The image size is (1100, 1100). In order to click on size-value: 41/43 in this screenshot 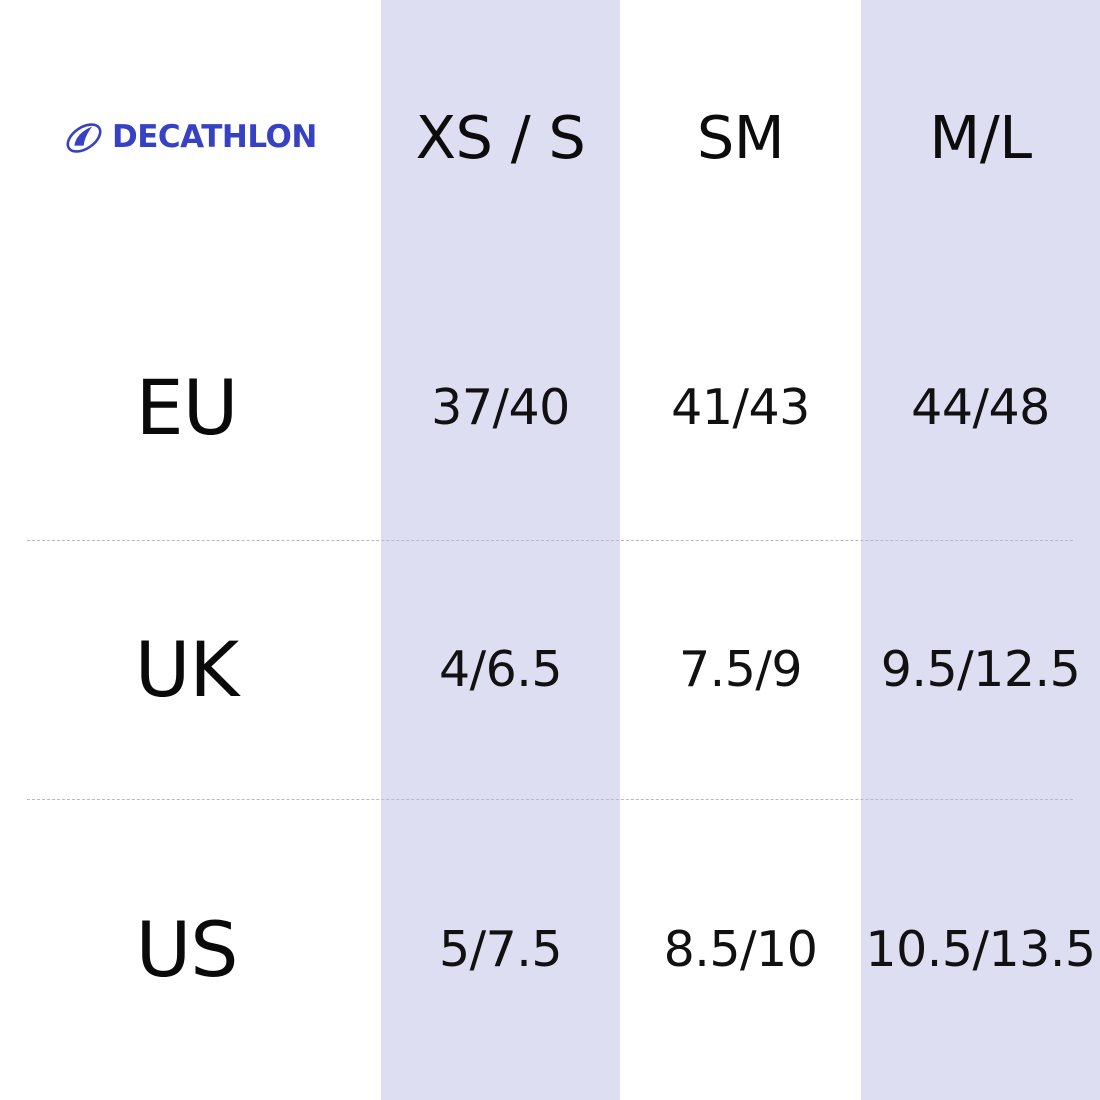, I will do `click(740, 407)`.